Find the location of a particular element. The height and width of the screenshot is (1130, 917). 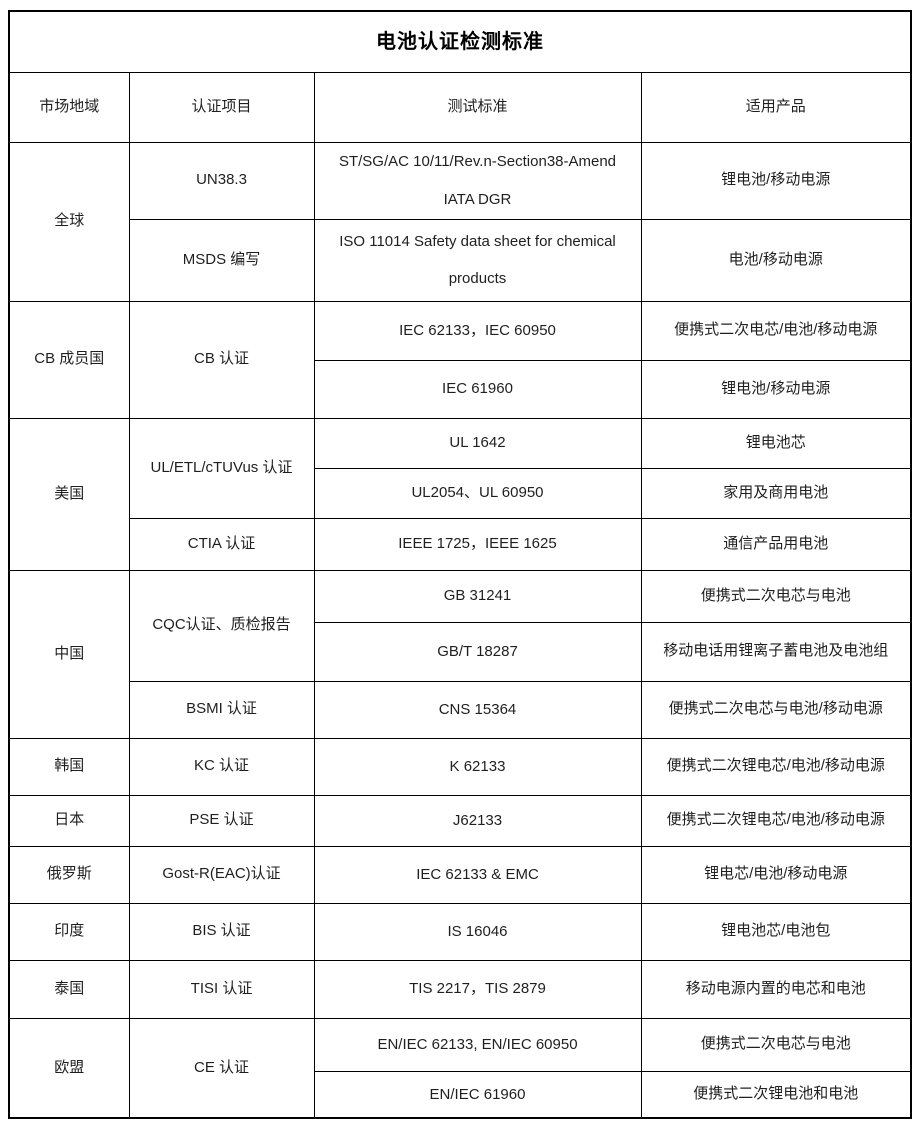

product-cell: 便携式二次电芯/电池/移动电源 is located at coordinates (776, 330).